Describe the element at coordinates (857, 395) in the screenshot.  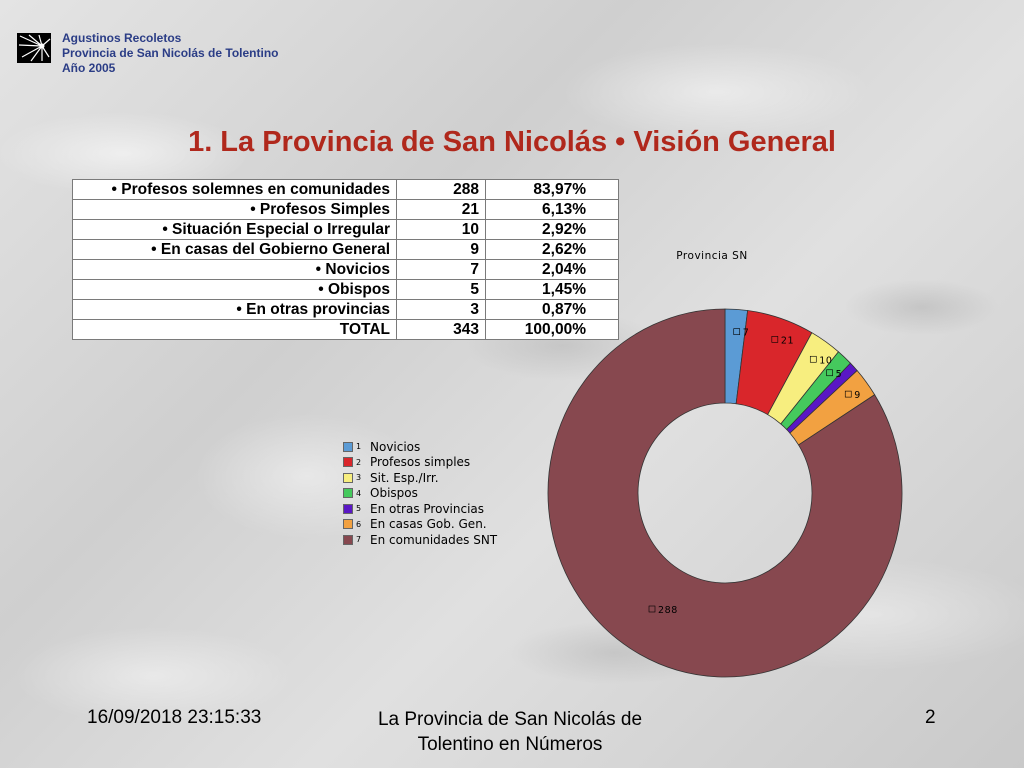
I see `data-label: 9` at that location.